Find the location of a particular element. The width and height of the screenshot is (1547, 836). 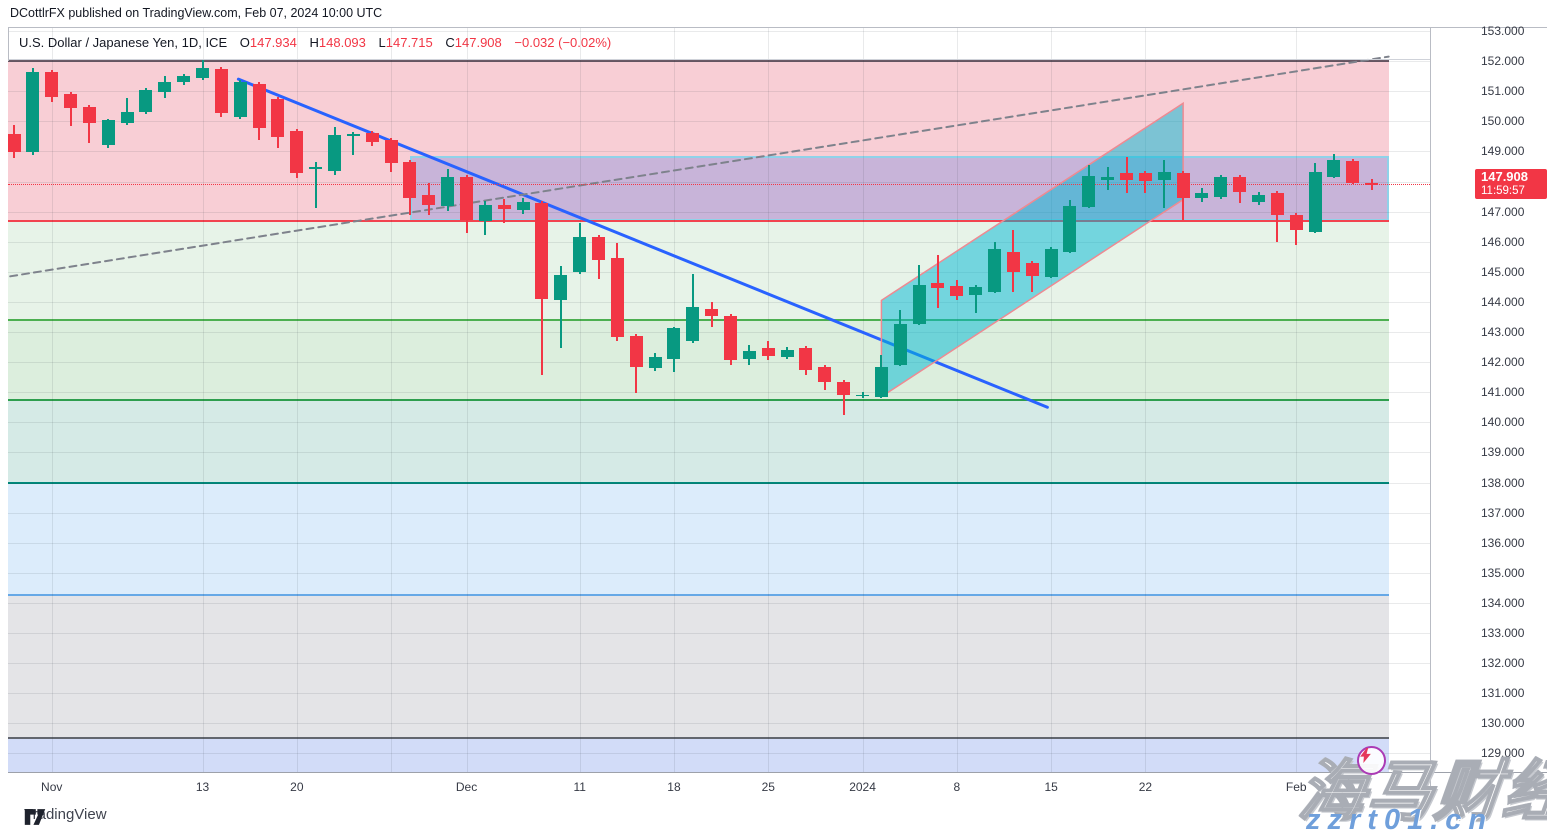

time-axis-label-feb: Feb is located at coordinates (1296, 787).